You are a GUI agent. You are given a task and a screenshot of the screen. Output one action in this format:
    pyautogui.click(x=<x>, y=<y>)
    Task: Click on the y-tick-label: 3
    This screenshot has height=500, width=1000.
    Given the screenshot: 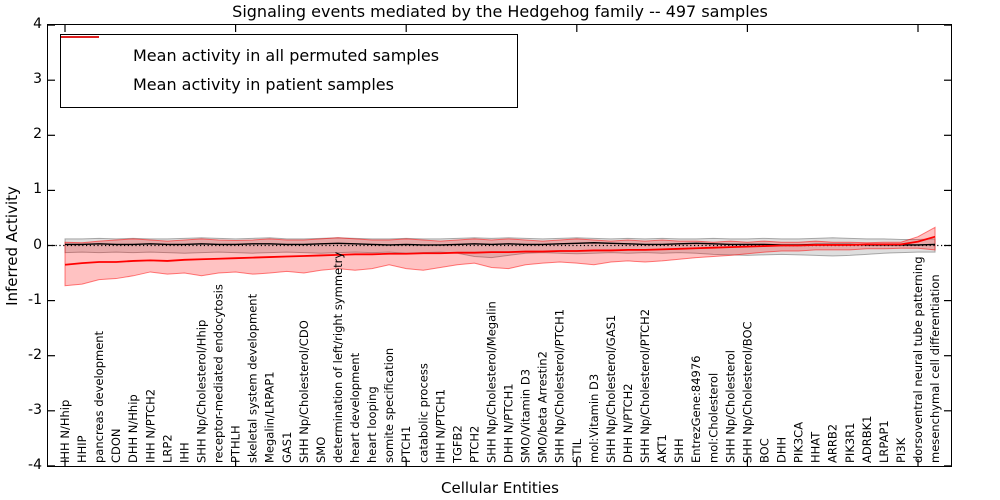 What is the action you would take?
    pyautogui.click(x=37, y=79)
    